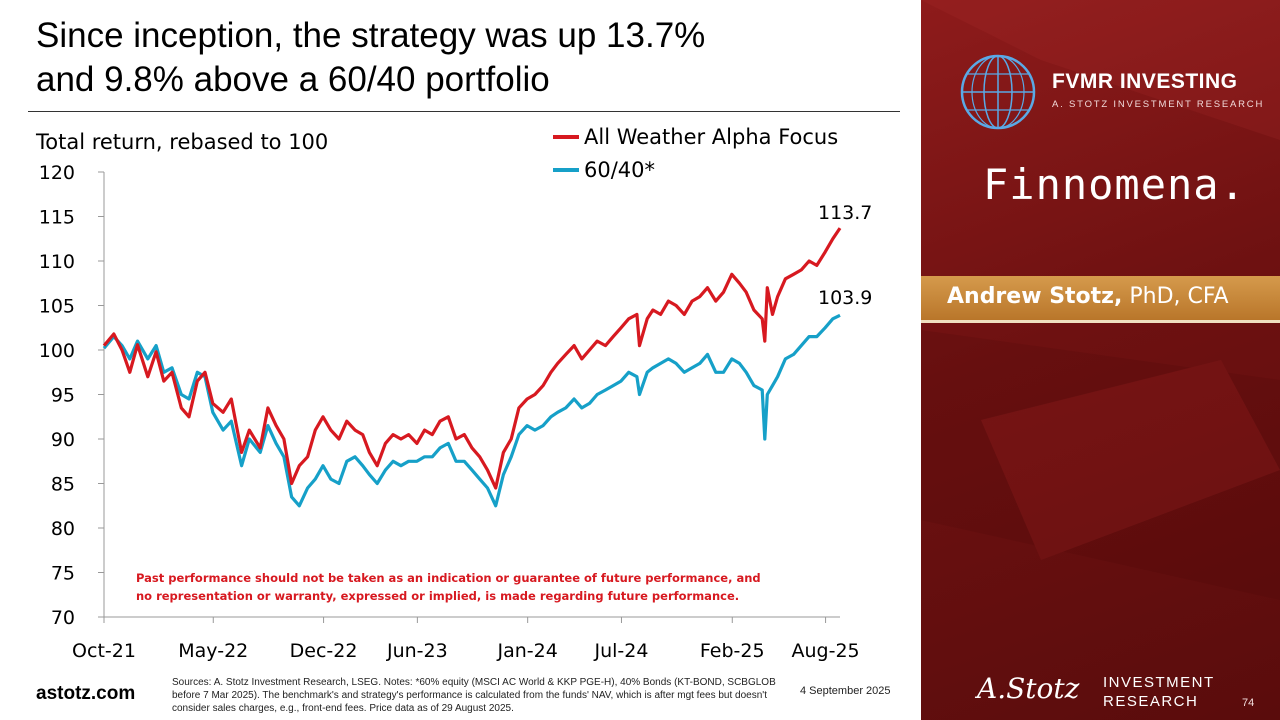  Describe the element at coordinates (1151, 701) in the screenshot. I see `logo-text-line-2: RESEARCH` at that location.